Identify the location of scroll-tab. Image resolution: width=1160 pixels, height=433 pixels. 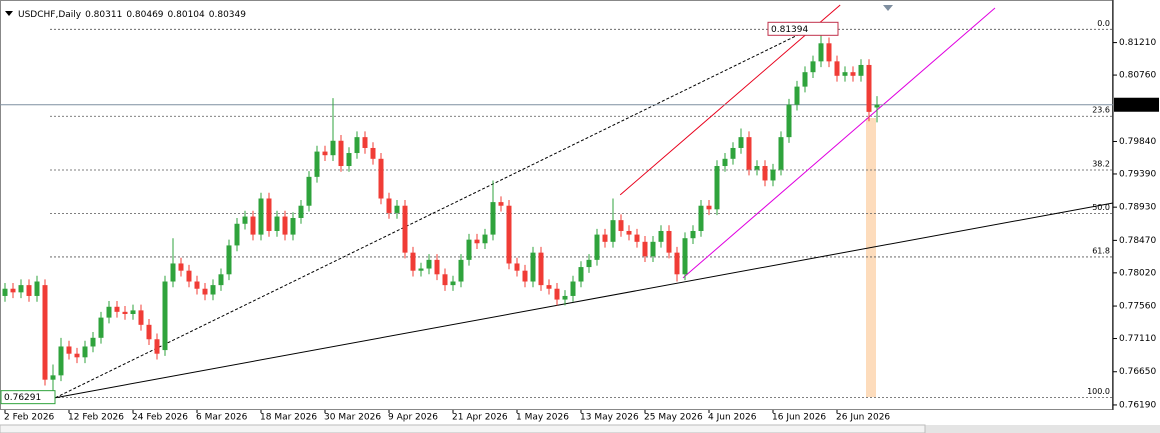
(463, 428).